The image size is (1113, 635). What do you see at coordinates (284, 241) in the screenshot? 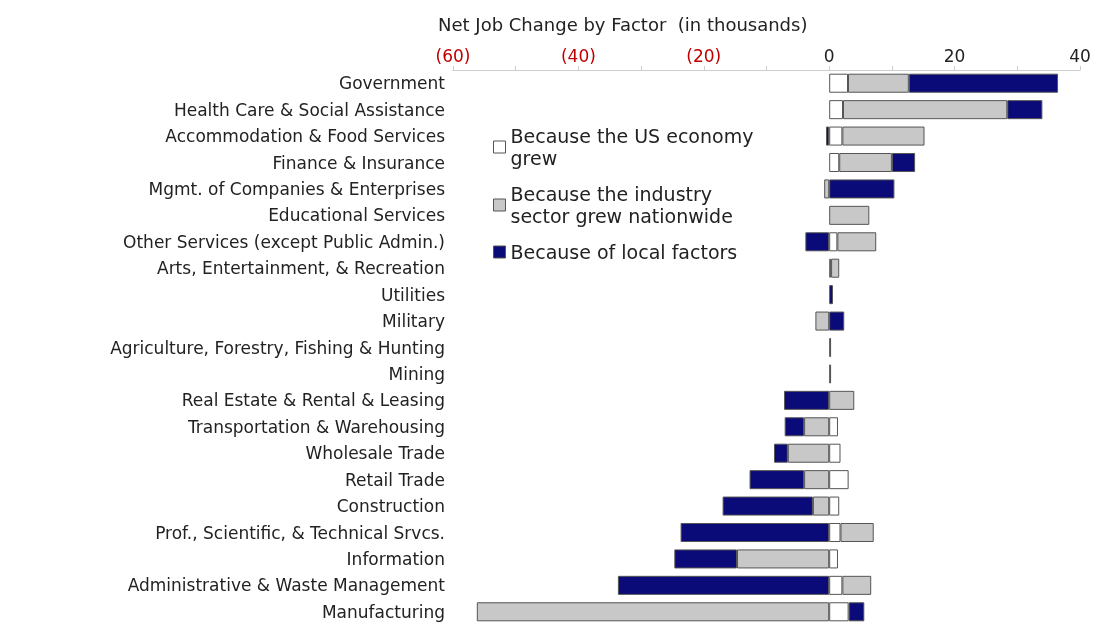
I see `y-tick-label: Other Services (except Public Admin.)` at bounding box center [284, 241].